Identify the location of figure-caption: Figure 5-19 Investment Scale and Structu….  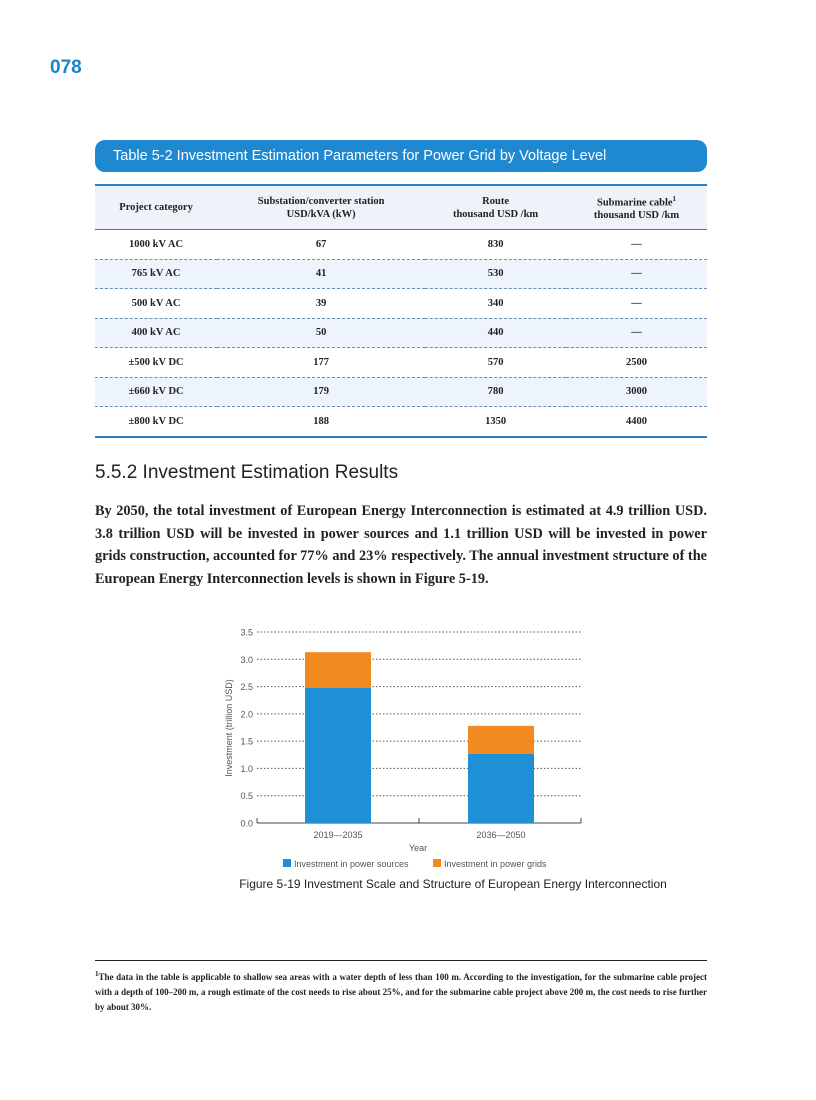
(453, 884).